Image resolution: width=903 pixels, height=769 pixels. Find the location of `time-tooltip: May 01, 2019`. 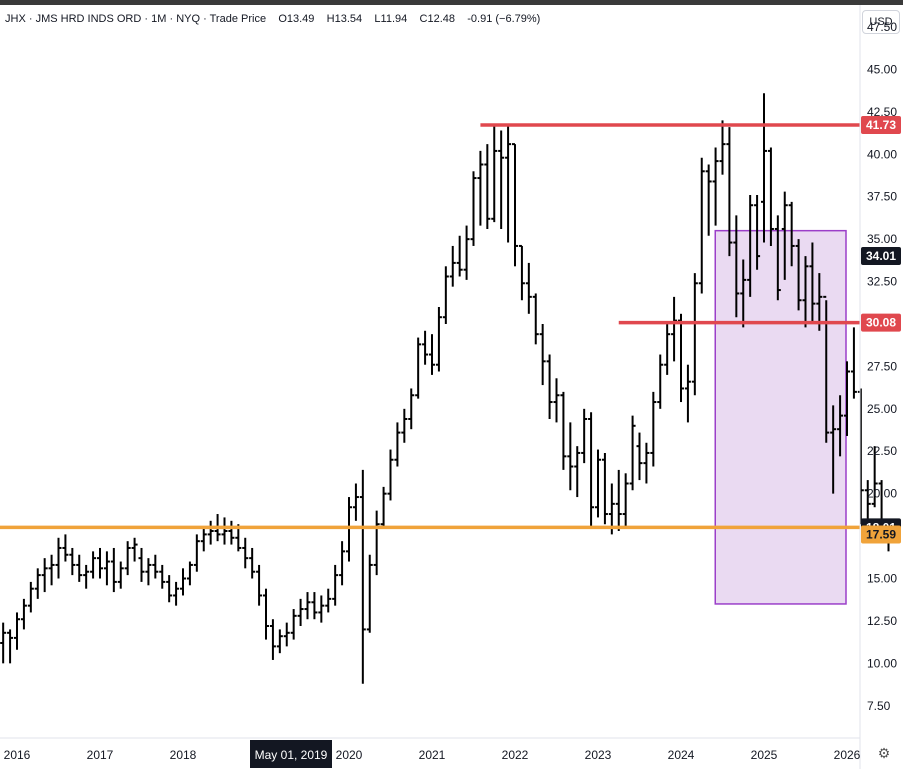

time-tooltip: May 01, 2019 is located at coordinates (291, 755).